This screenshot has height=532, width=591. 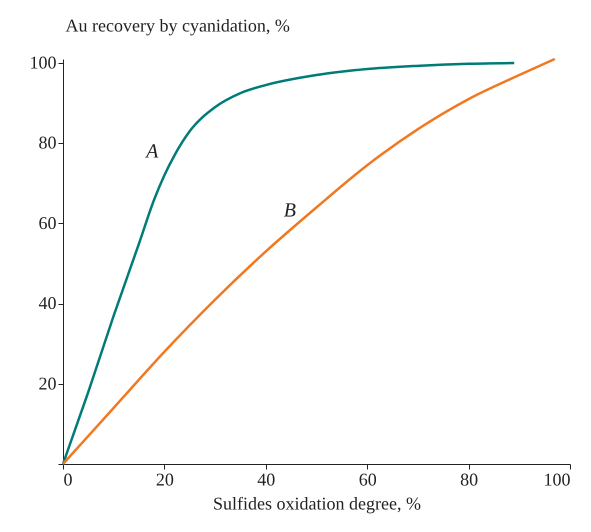 I want to click on y-tick-label: 100, so click(x=43, y=62).